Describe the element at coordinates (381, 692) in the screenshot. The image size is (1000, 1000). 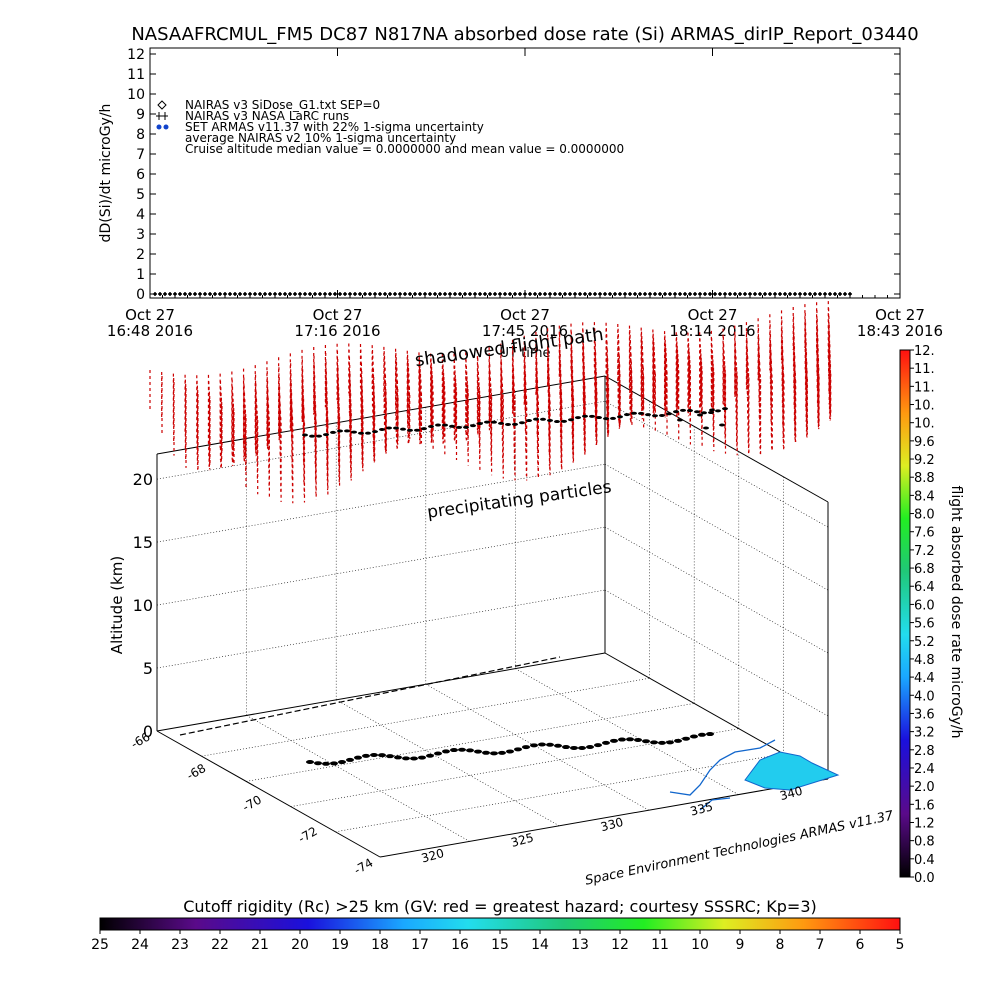
I see `floor-edge` at that location.